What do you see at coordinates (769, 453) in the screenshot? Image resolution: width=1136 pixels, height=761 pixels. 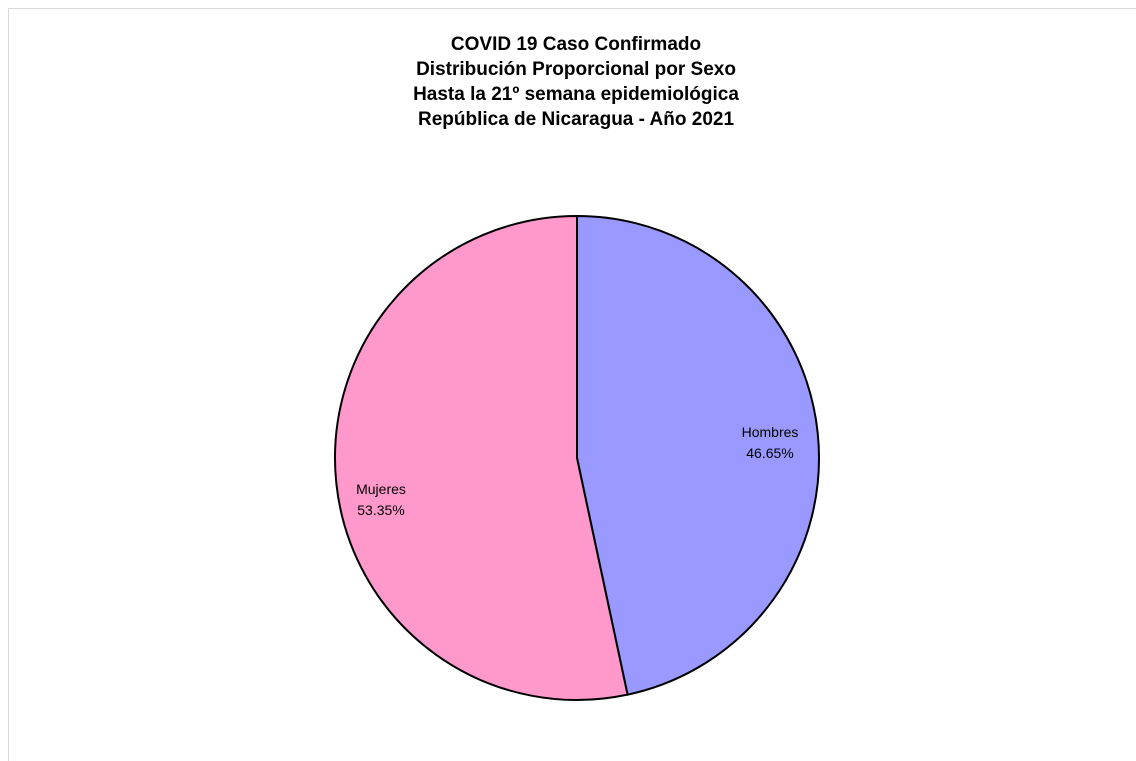 I see `slice-value-hombres: 46.65%` at bounding box center [769, 453].